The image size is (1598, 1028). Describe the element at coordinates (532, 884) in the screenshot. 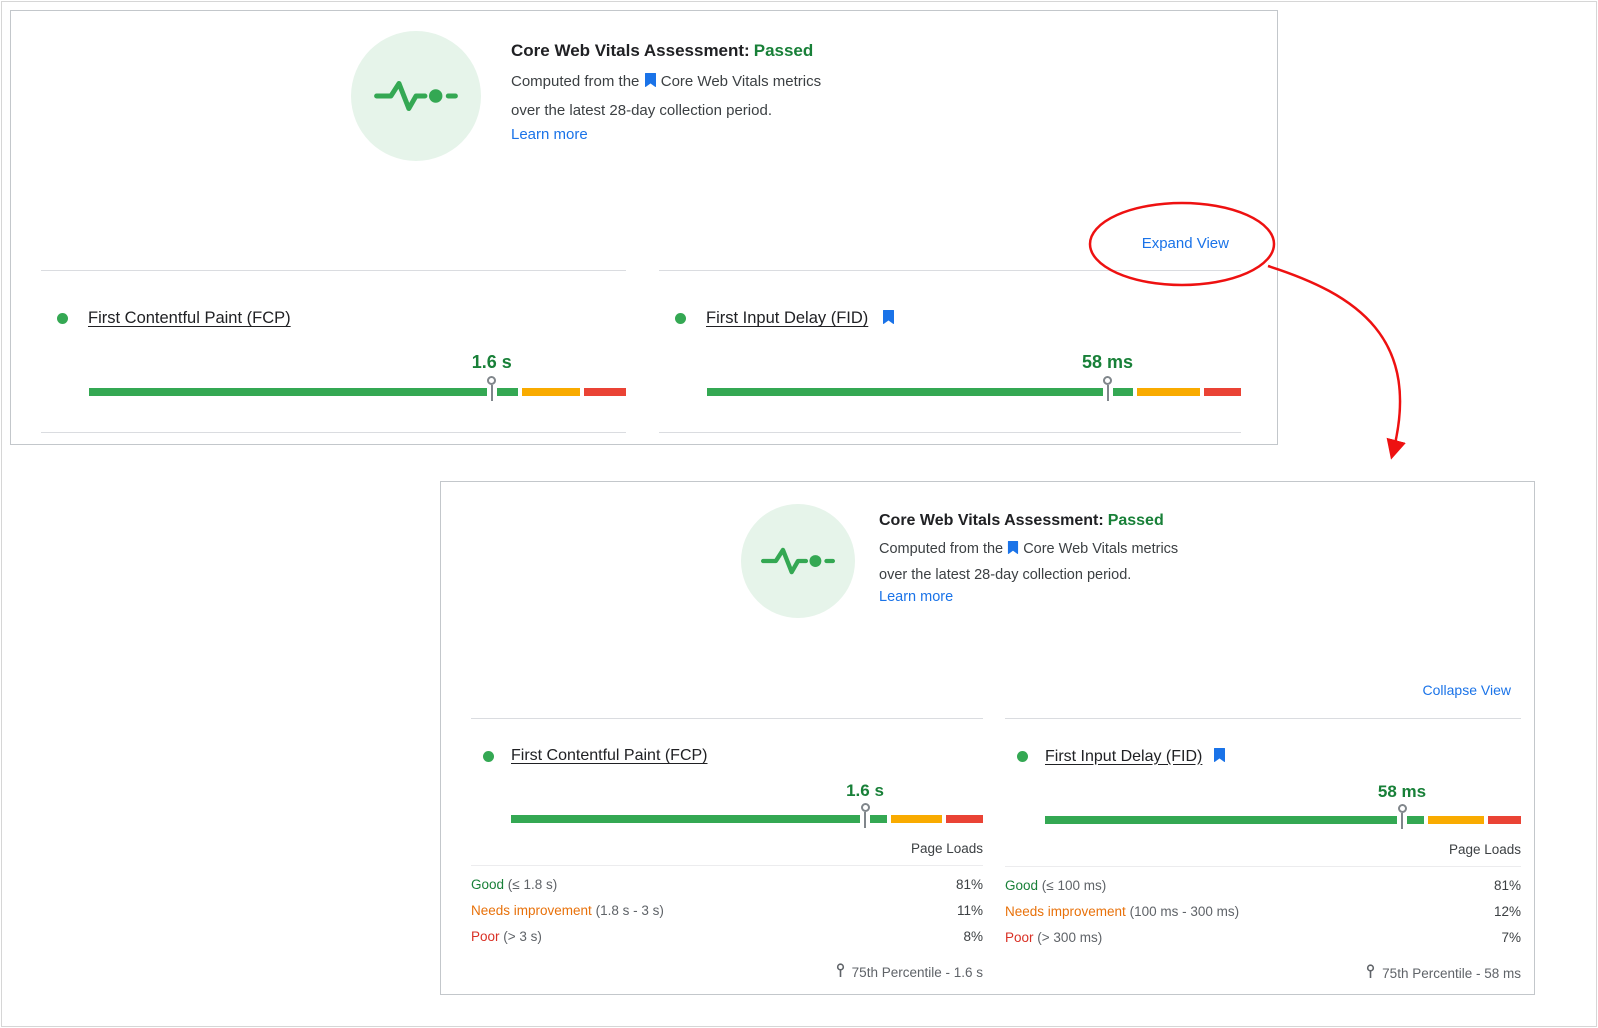

I see `dist-range: (≤ 1.8 s)` at that location.